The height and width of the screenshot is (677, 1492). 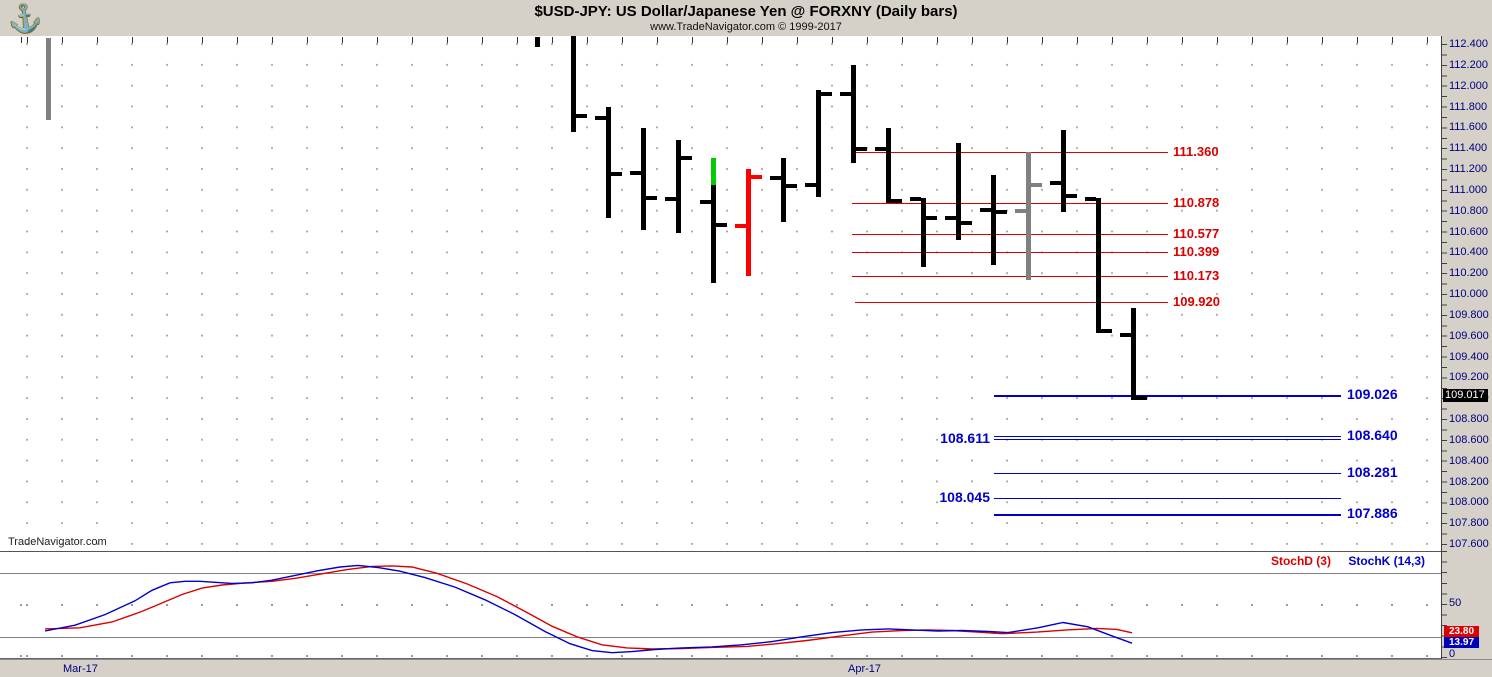 I want to click on stoch-legend: StochD (3) StochK (14,3), so click(x=712, y=561).